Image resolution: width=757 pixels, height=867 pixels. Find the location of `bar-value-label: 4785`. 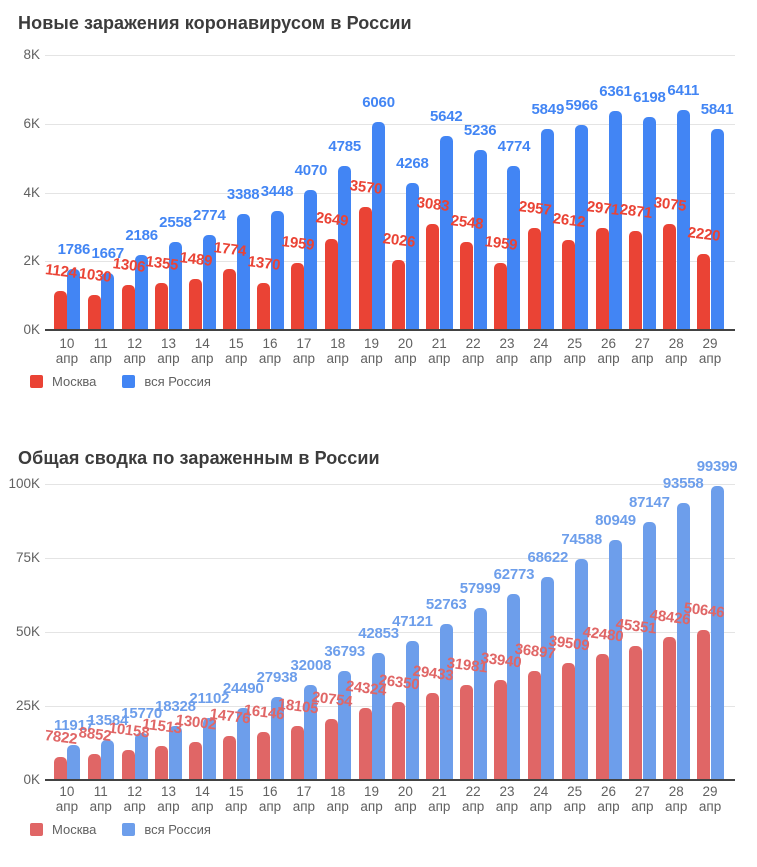

bar-value-label: 4785 is located at coordinates (345, 146).